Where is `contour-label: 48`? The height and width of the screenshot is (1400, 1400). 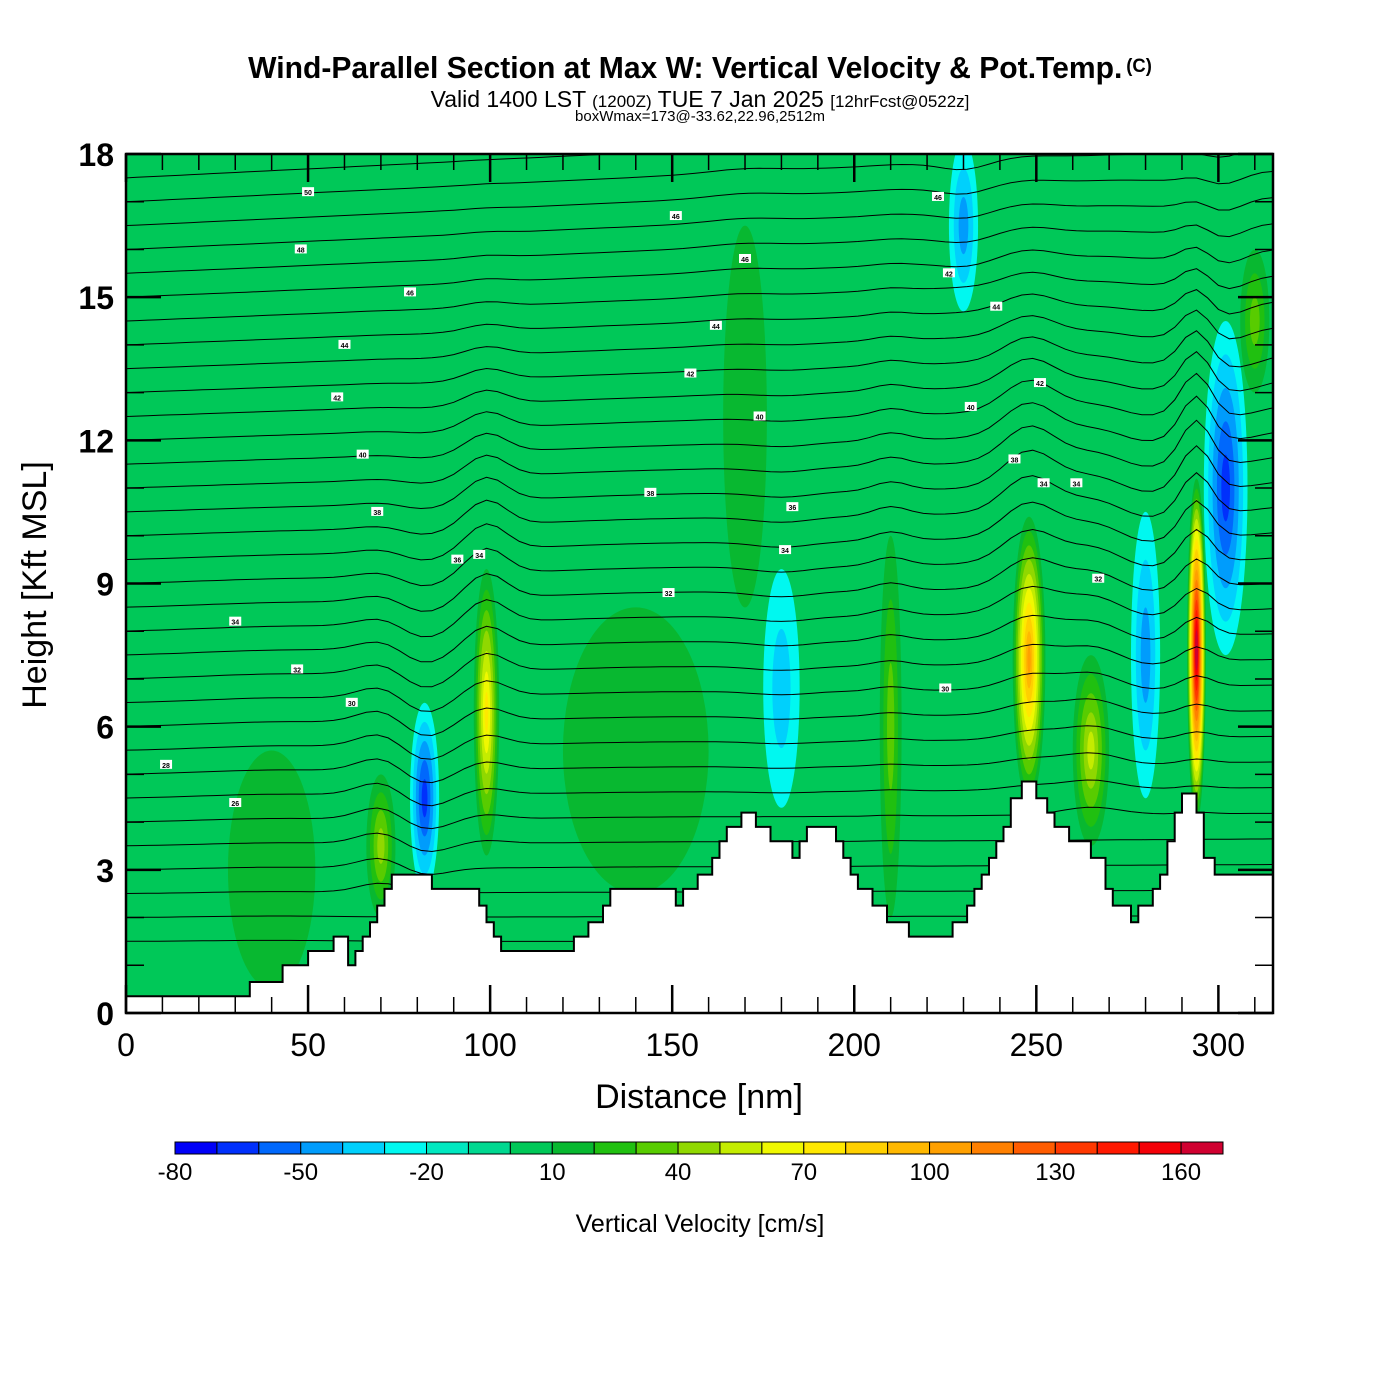
contour-label: 48 is located at coordinates (300, 249).